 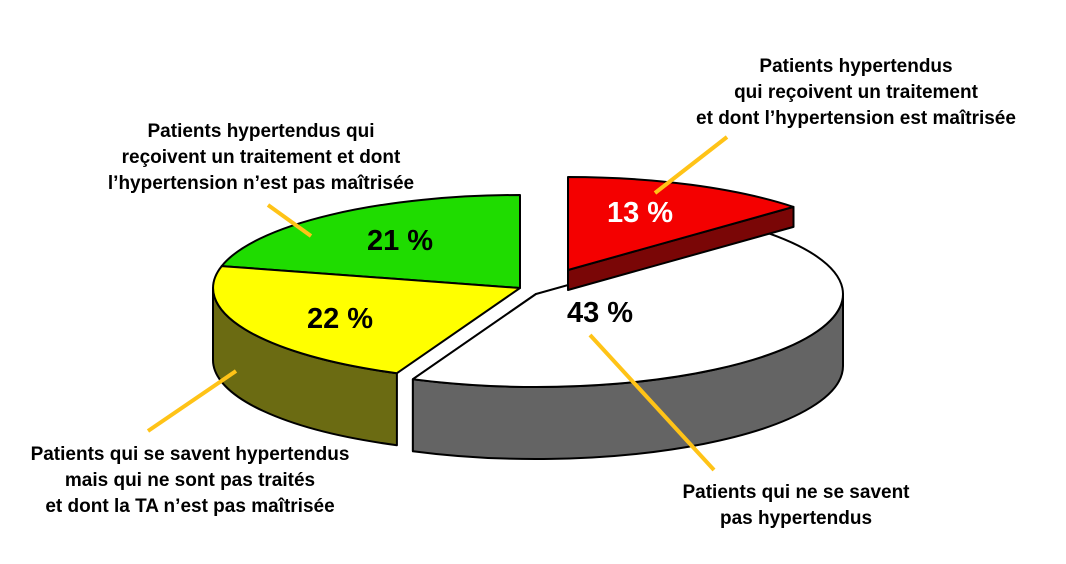 I want to click on slice-treated-uncontrolled-top, so click(x=370, y=241).